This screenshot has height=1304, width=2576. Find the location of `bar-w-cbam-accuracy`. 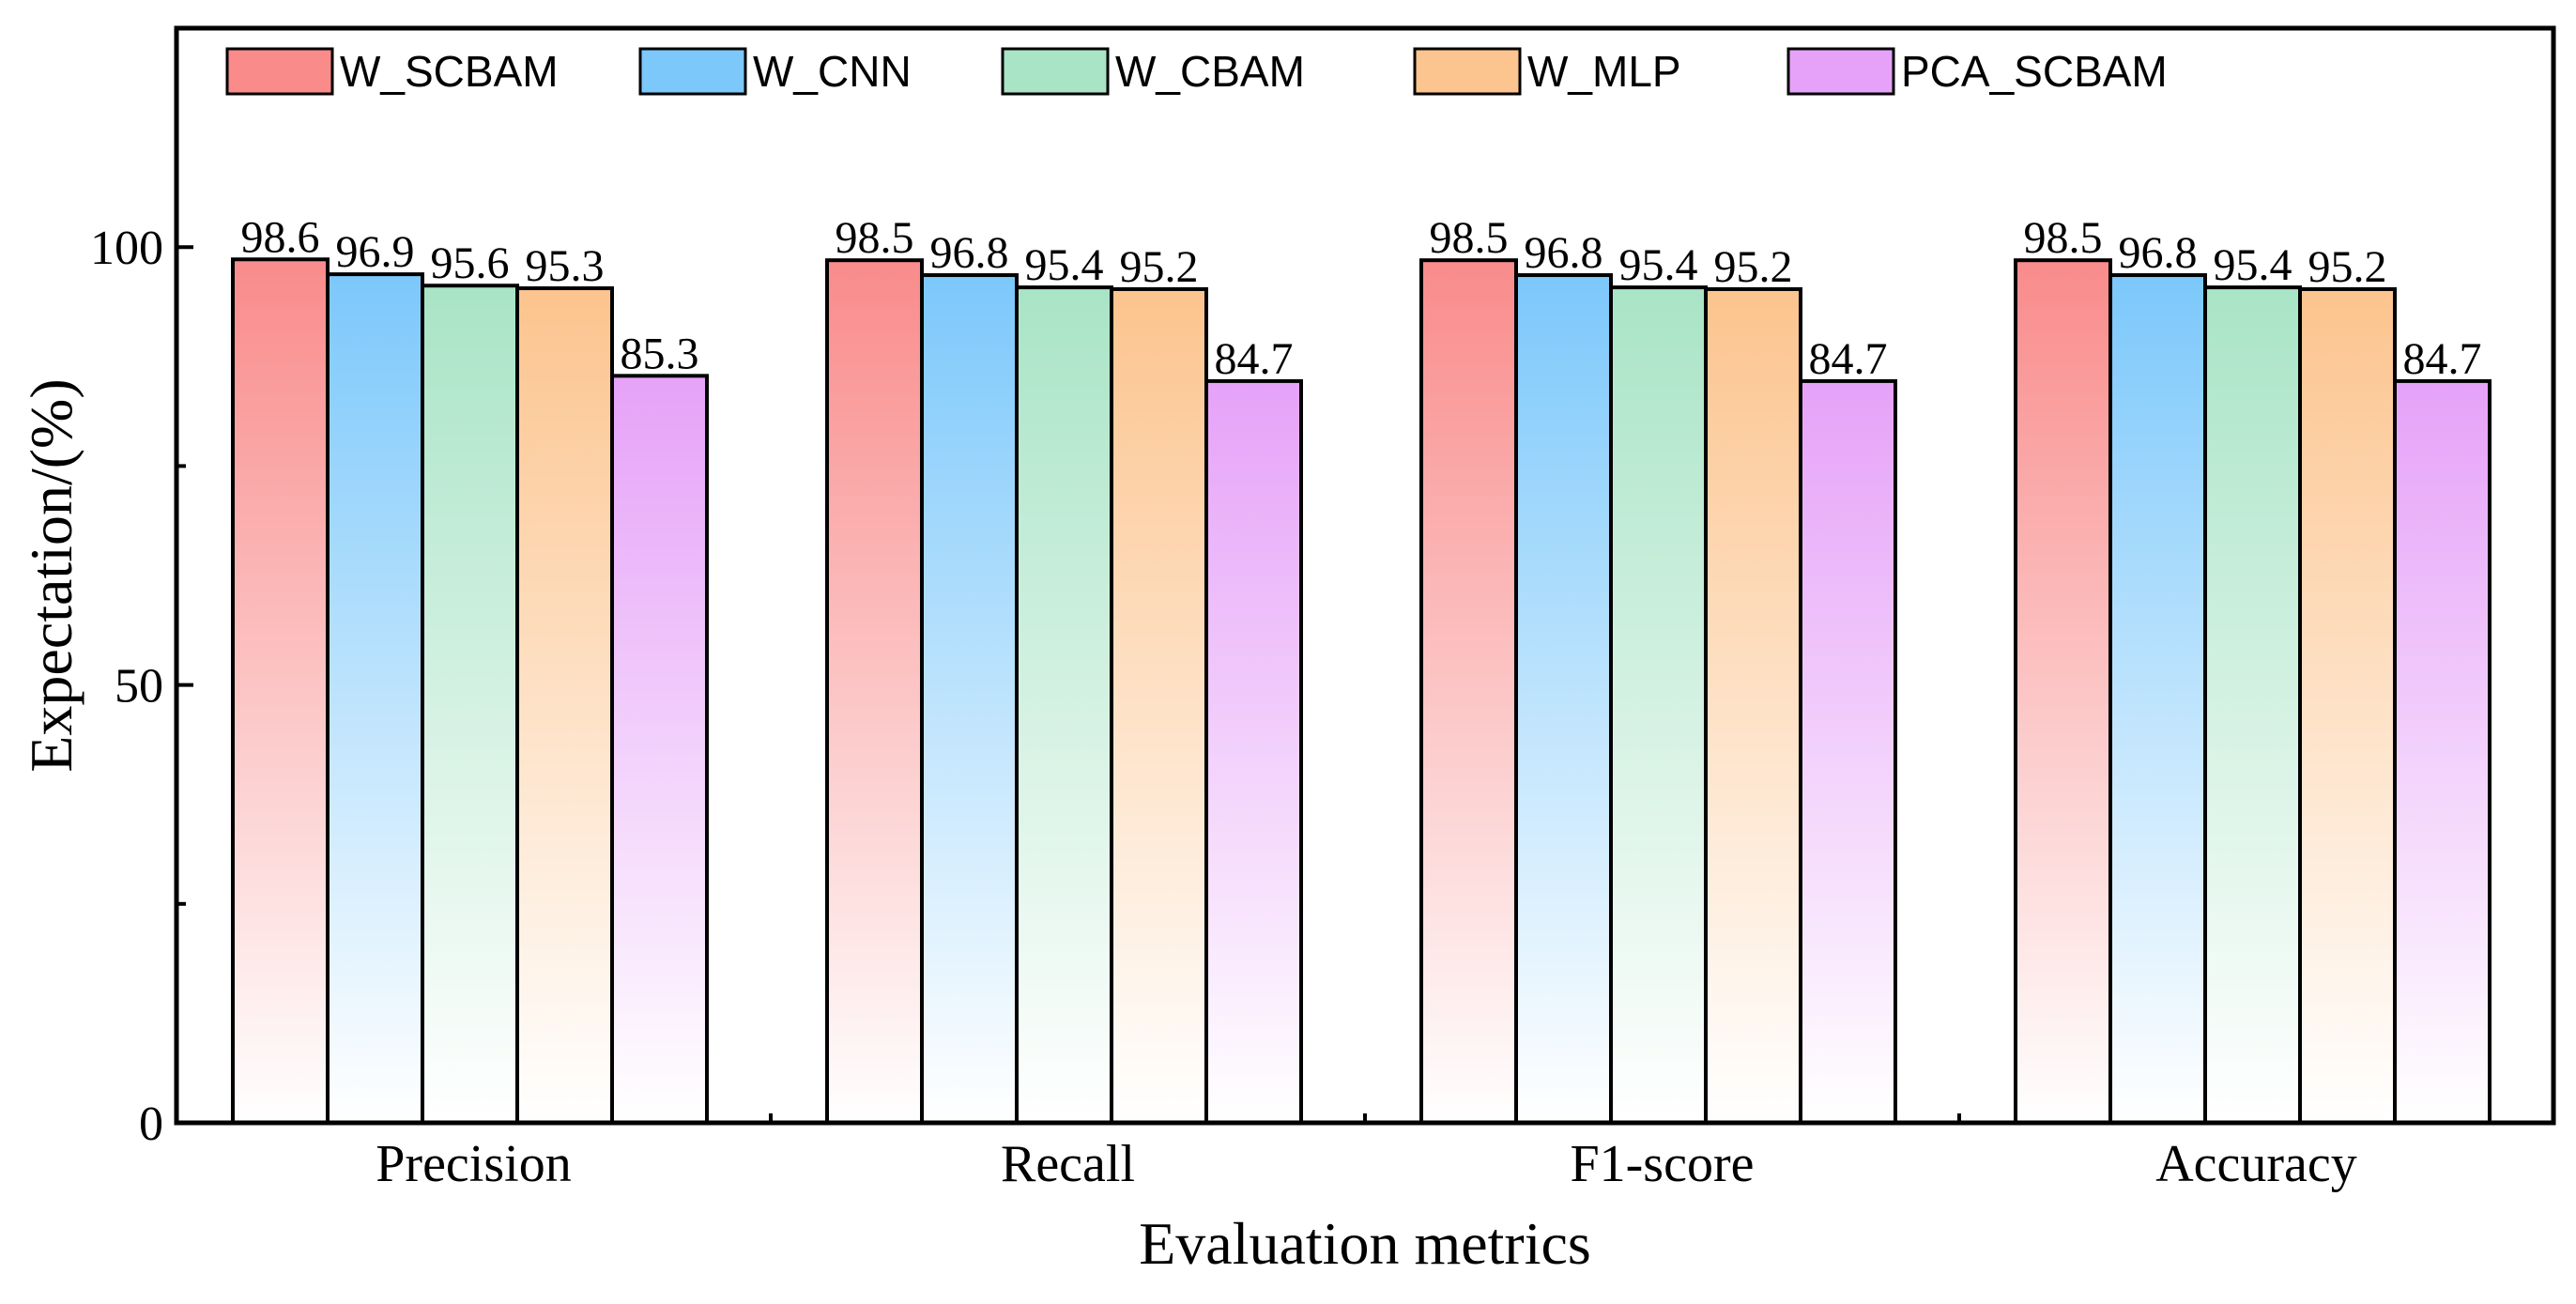

bar-w-cbam-accuracy is located at coordinates (2252, 705).